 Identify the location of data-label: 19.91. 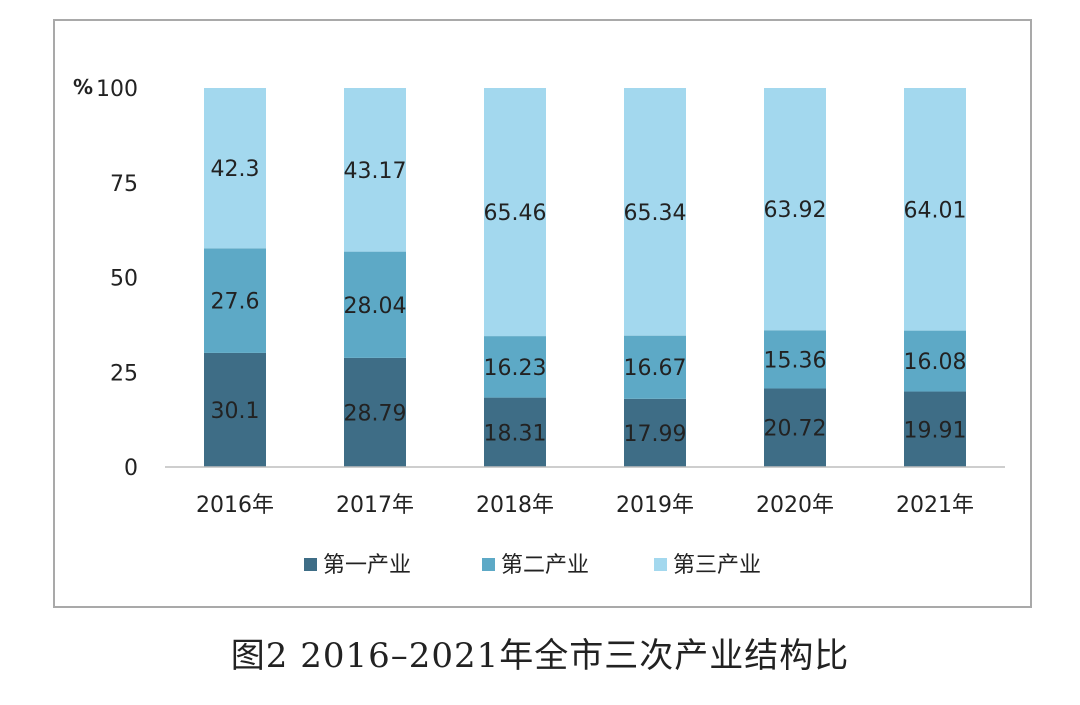
(935, 430).